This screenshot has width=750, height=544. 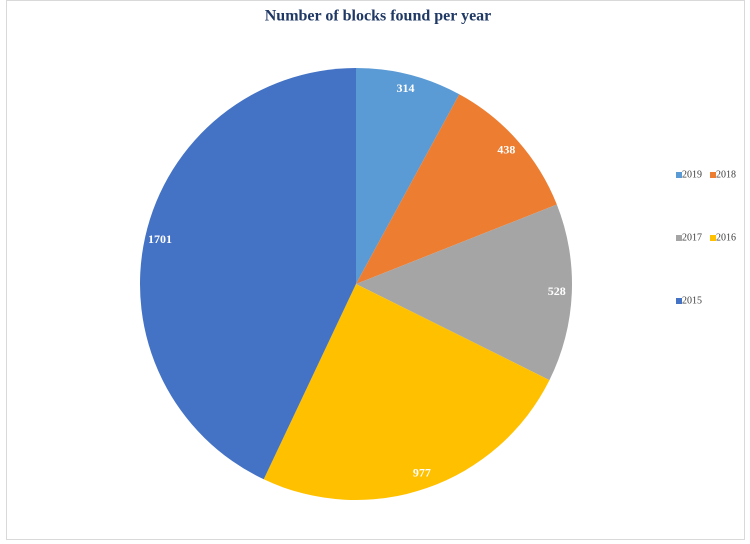 I want to click on legend-label: 2019, so click(x=692, y=174).